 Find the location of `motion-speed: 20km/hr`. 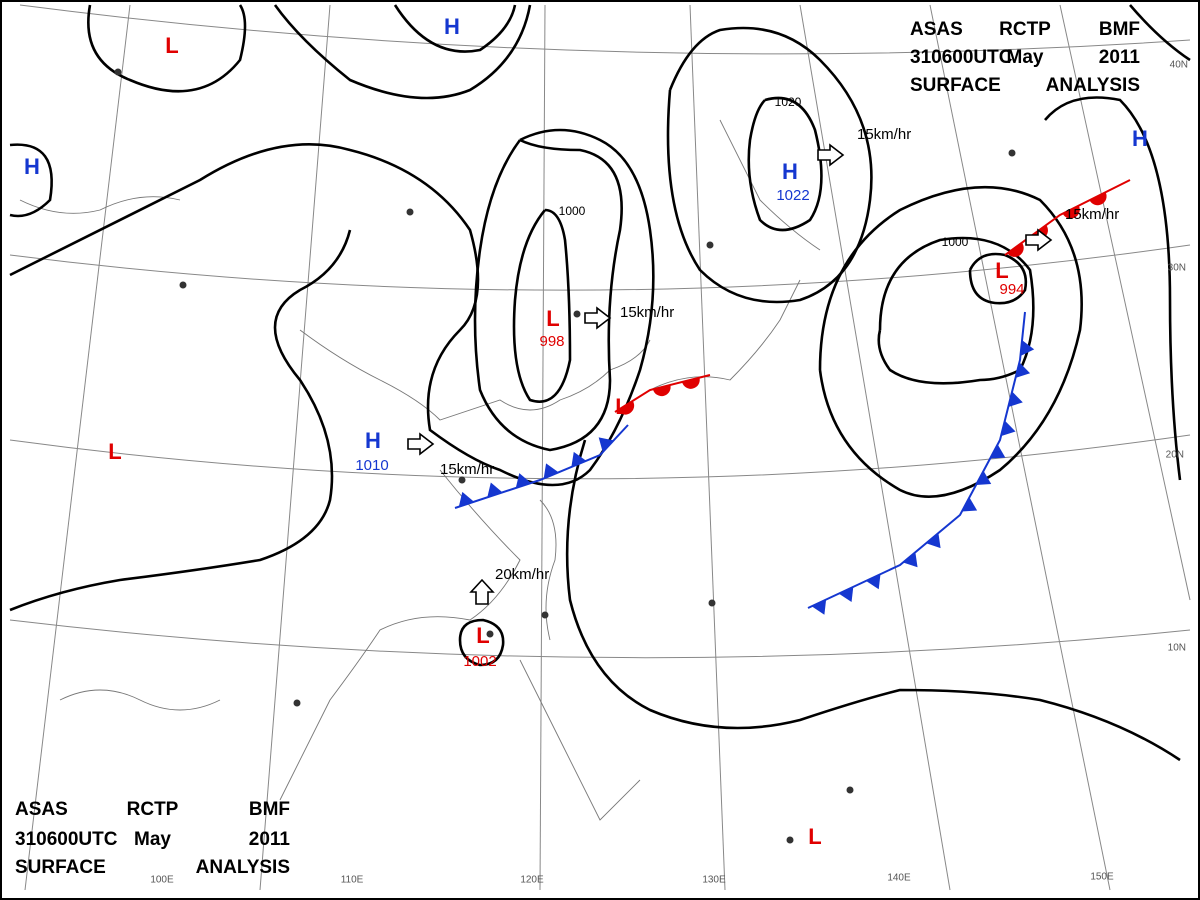

motion-speed: 20km/hr is located at coordinates (522, 574).